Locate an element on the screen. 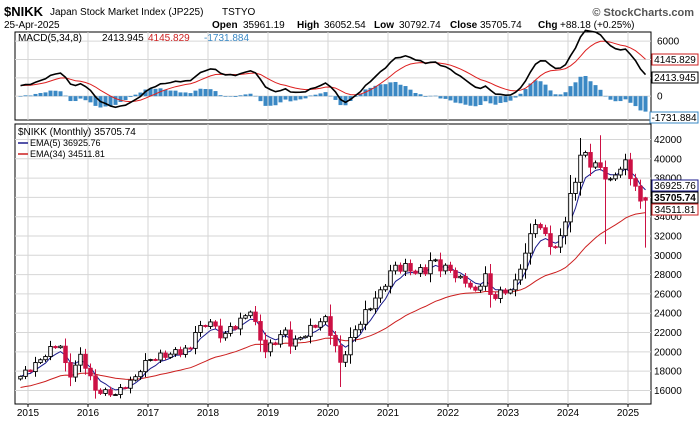  x-tick-label: 2020 is located at coordinates (328, 413).